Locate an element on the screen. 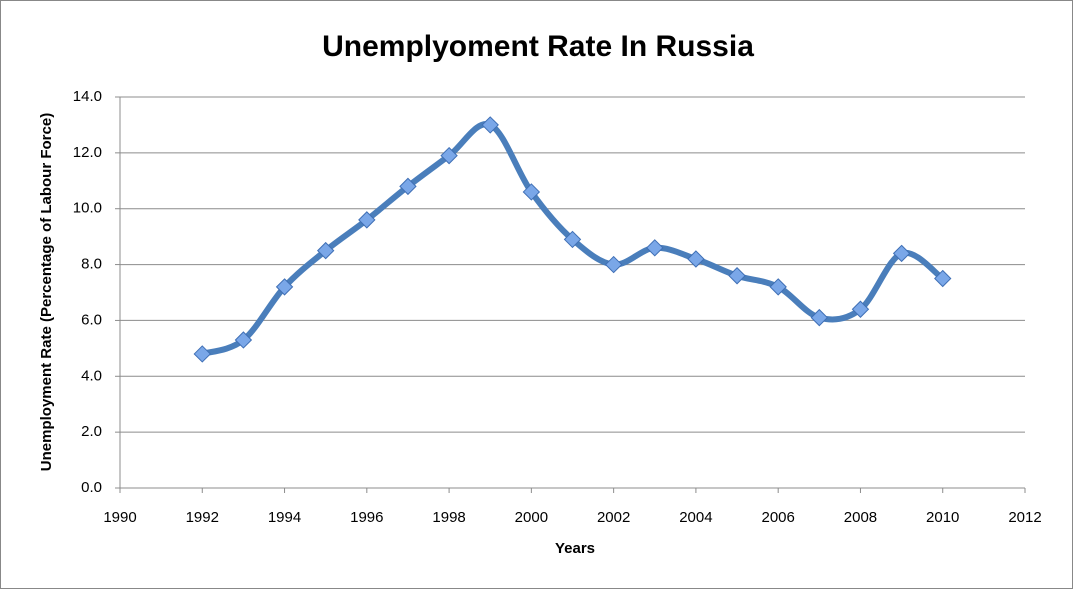 Image resolution: width=1074 pixels, height=590 pixels. y-tick-label: 8.0 is located at coordinates (91, 264).